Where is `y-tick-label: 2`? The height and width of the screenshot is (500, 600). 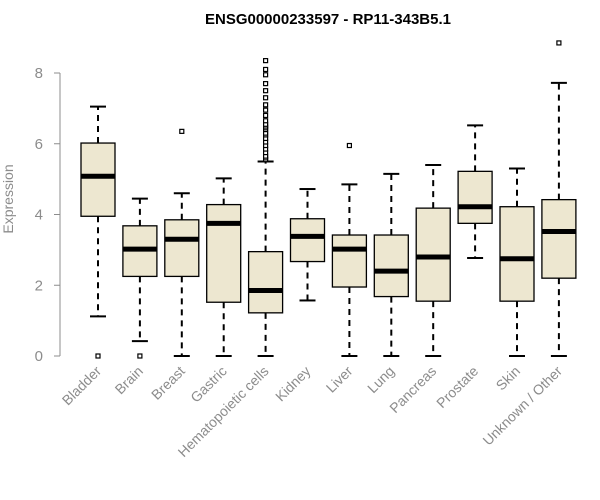
y-tick-label: 2 is located at coordinates (39, 285).